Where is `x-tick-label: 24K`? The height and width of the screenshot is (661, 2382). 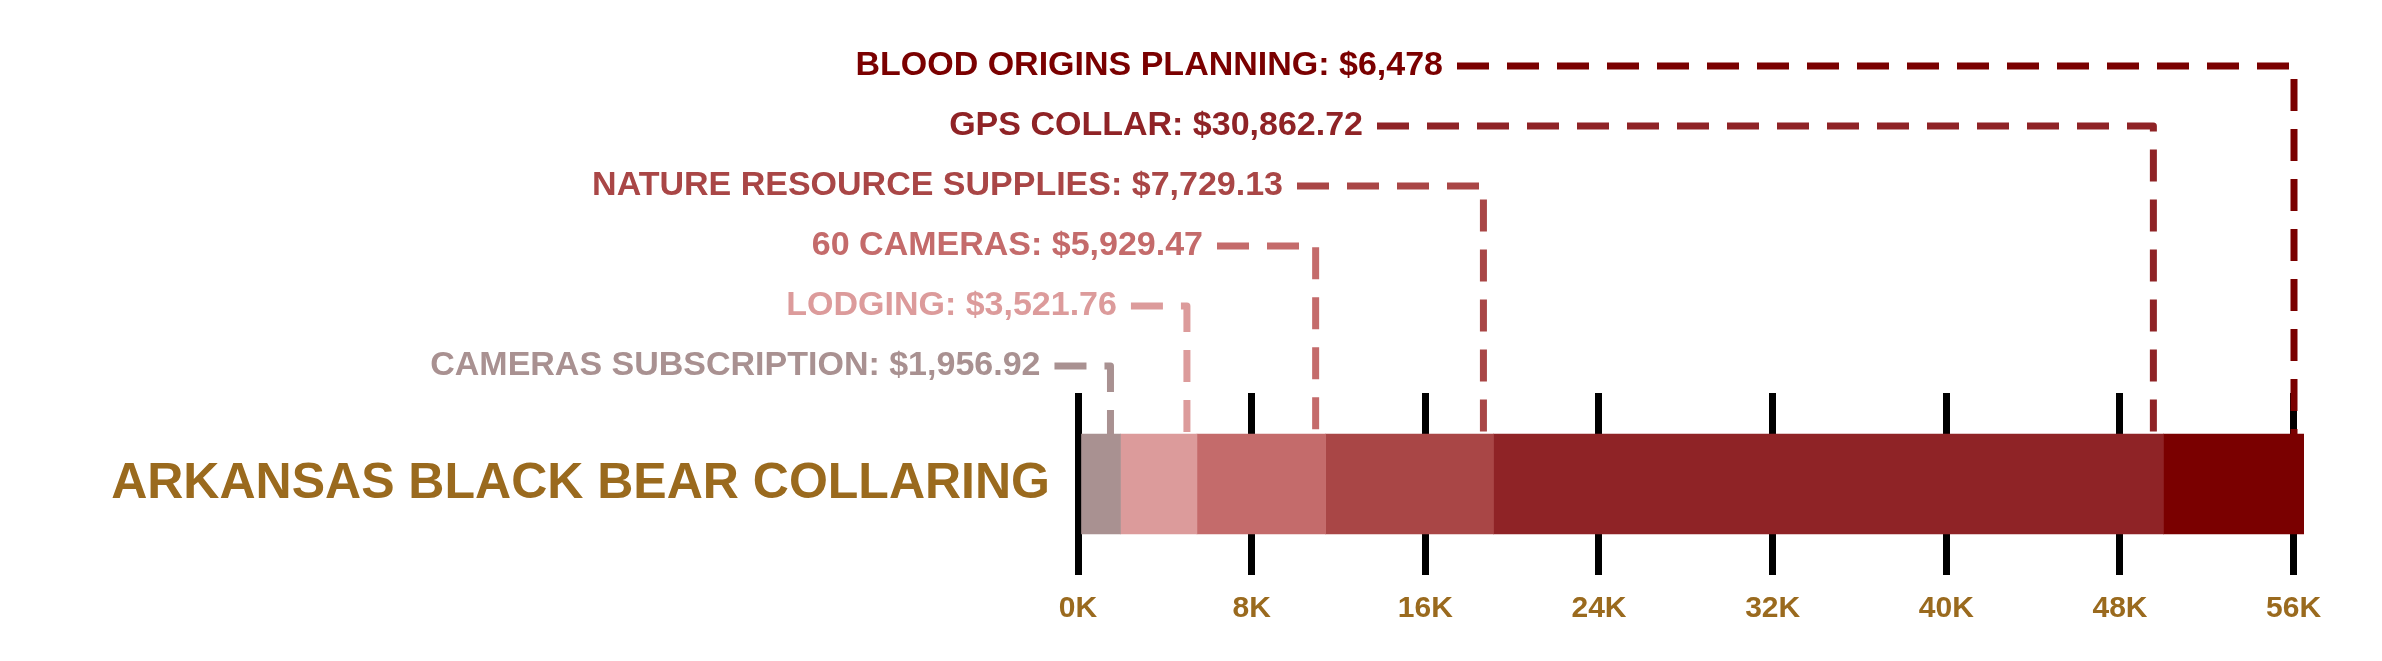 x-tick-label: 24K is located at coordinates (1599, 607).